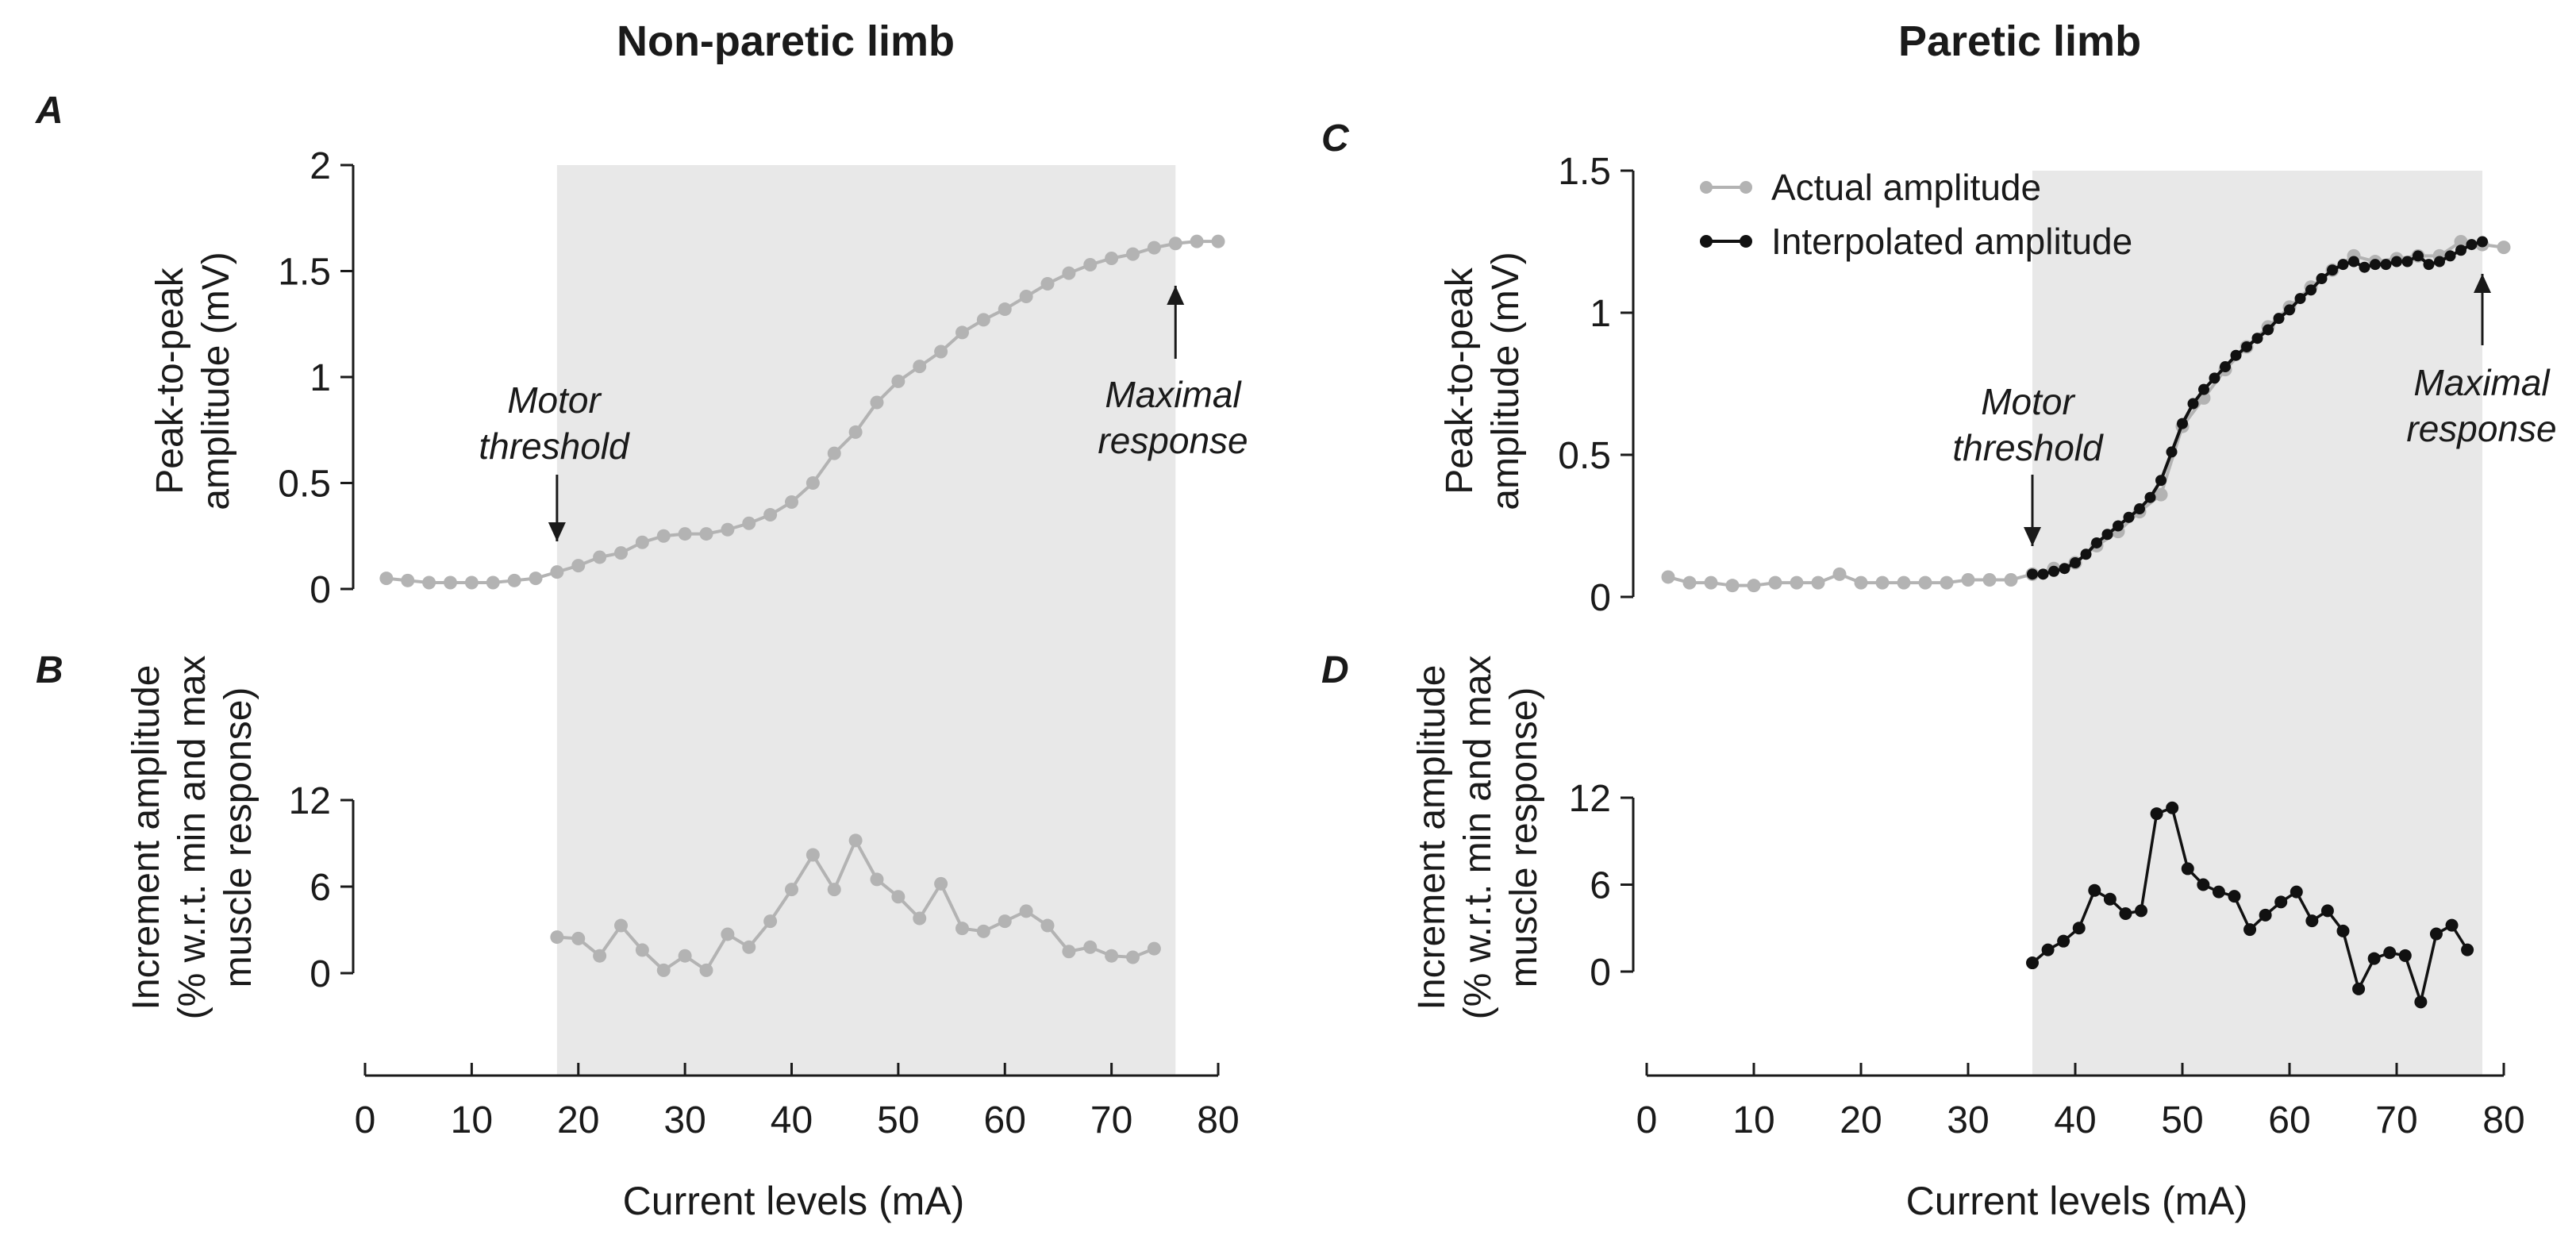  Describe the element at coordinates (557, 531) in the screenshot. I see `arrow-motor-a-head` at that location.